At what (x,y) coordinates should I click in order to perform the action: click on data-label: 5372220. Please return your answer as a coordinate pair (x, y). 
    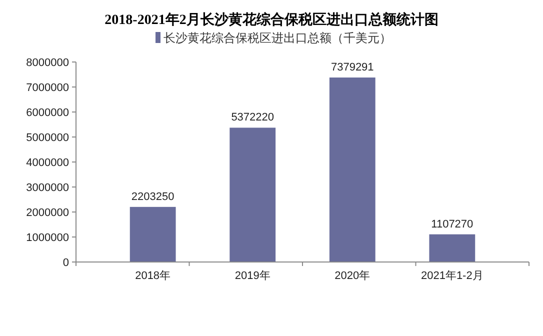
    Looking at the image, I should click on (252, 118).